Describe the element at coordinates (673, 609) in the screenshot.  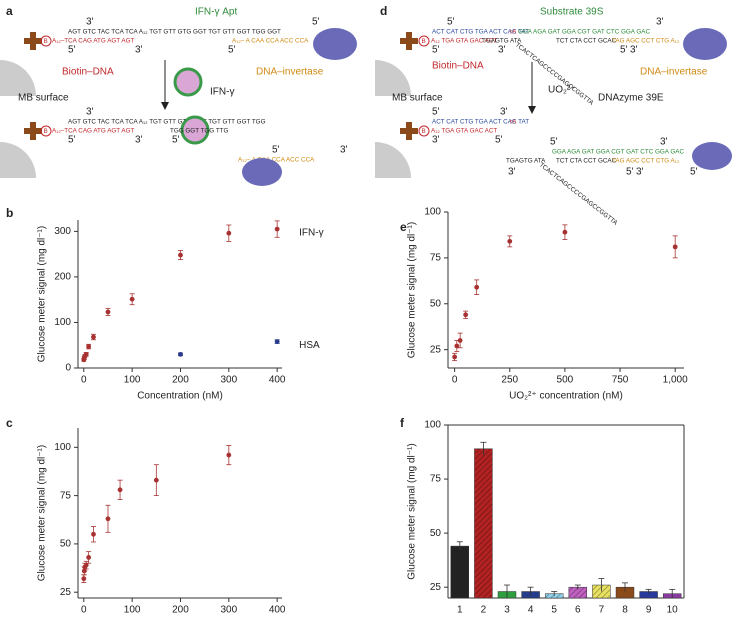
I see `x-tick-label: 10` at that location.